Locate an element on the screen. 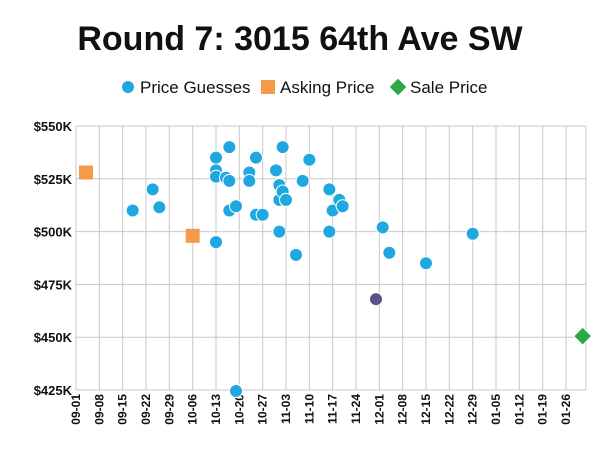 The image size is (600, 450). legend-label-price-guesses: Price Guesses is located at coordinates (195, 87).